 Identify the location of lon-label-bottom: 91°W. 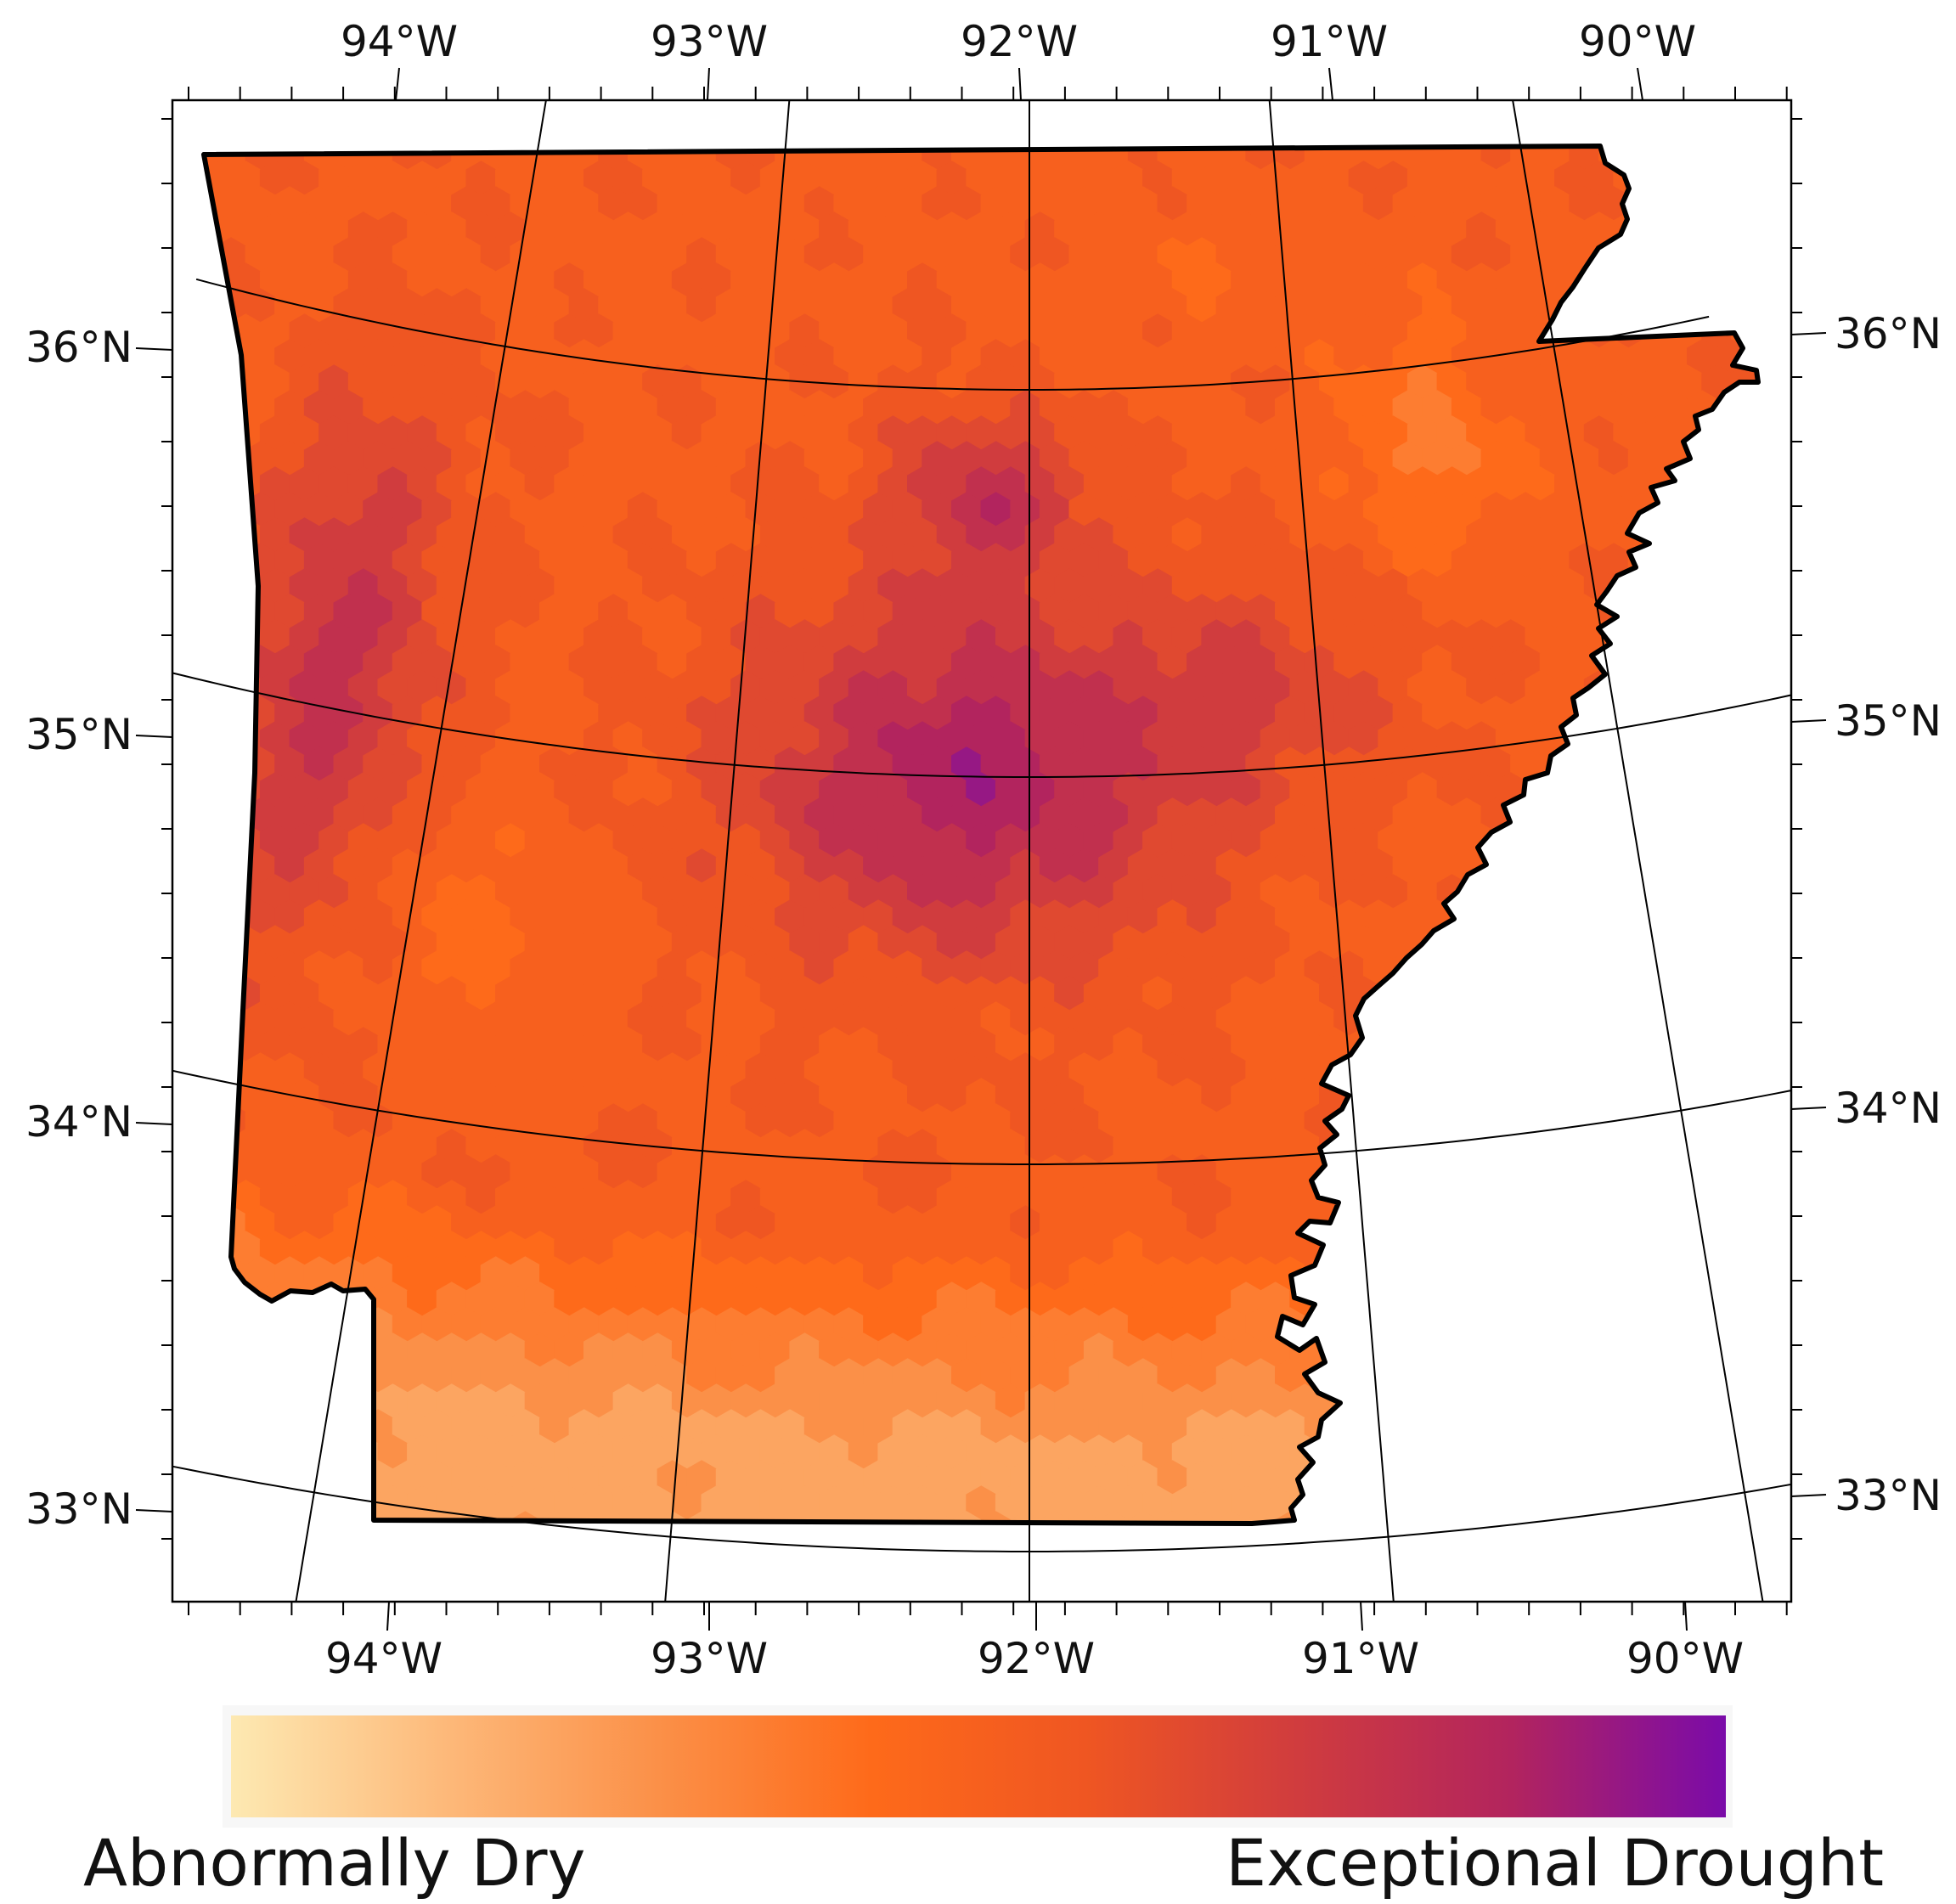
(1360, 1659).